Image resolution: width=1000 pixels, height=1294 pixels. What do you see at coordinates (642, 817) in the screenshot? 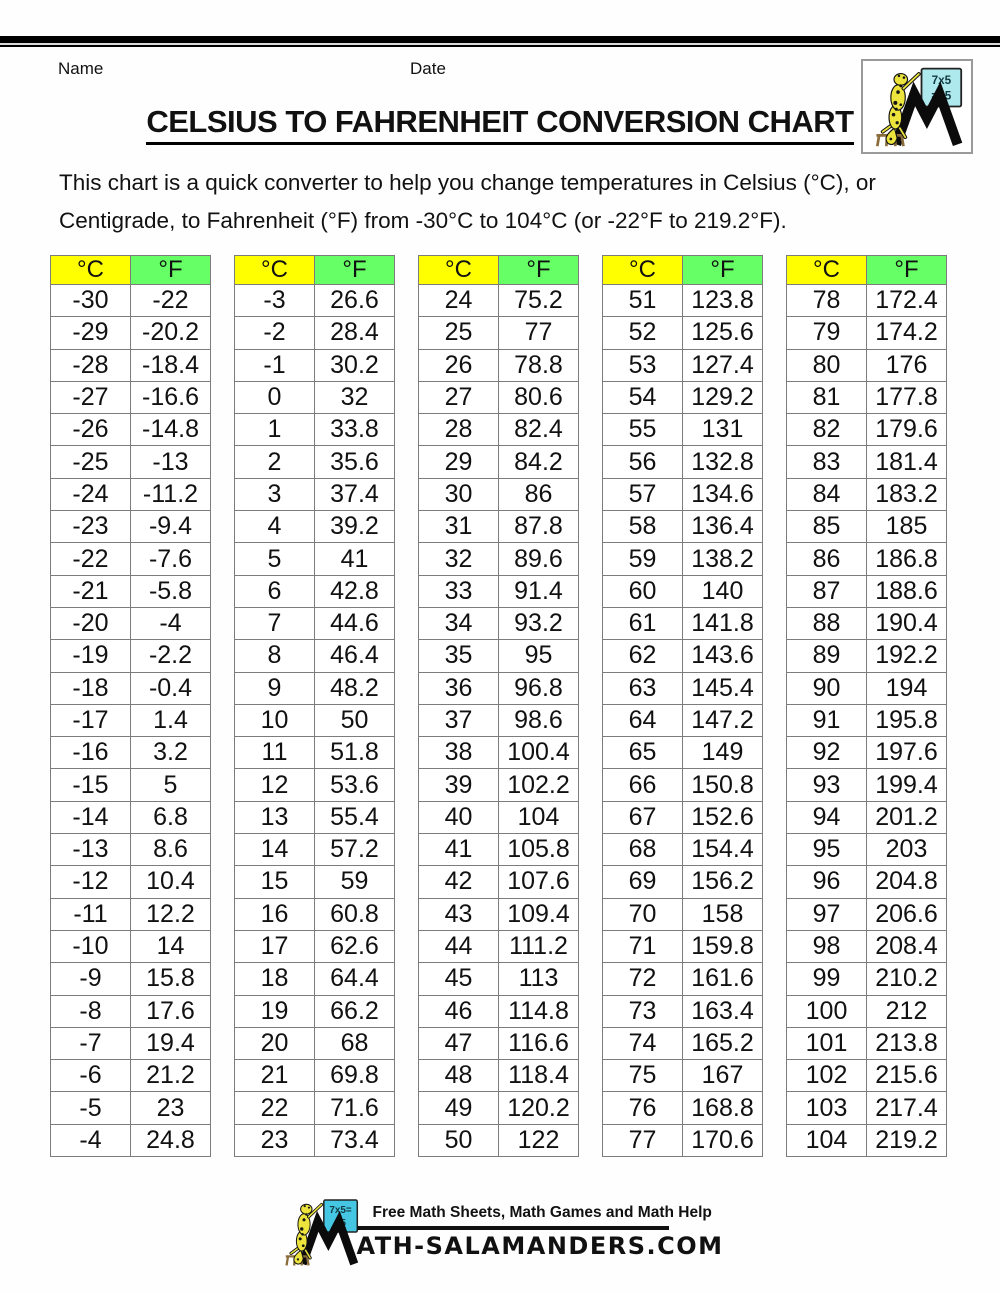
I see `celsius-cell: 67` at bounding box center [642, 817].